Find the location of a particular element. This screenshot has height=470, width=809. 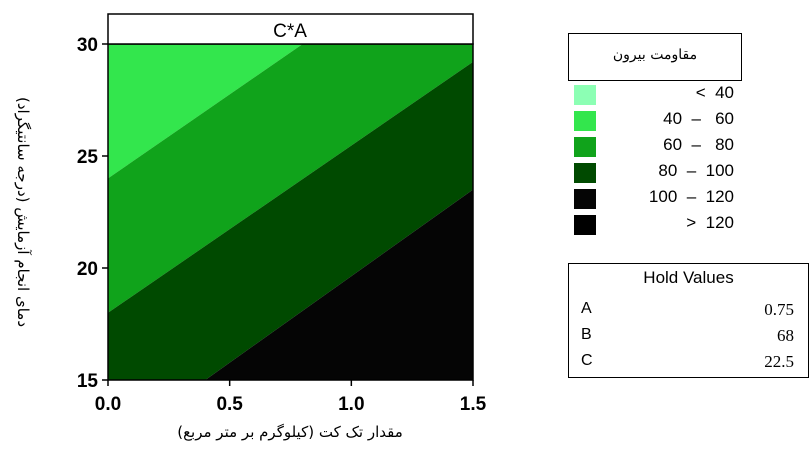

y-tick-label: 20 is located at coordinates (87, 269).